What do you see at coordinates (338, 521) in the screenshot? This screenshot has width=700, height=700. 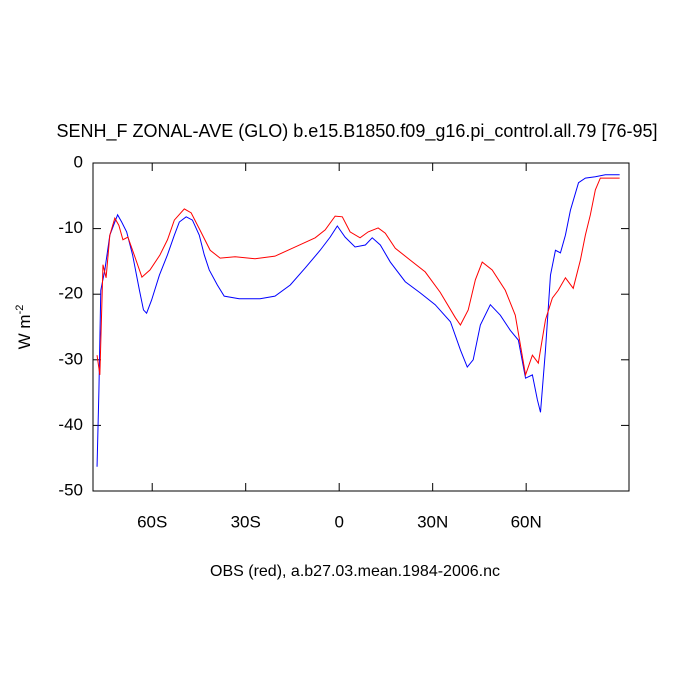 I see `x-tick-label: 0` at bounding box center [338, 521].